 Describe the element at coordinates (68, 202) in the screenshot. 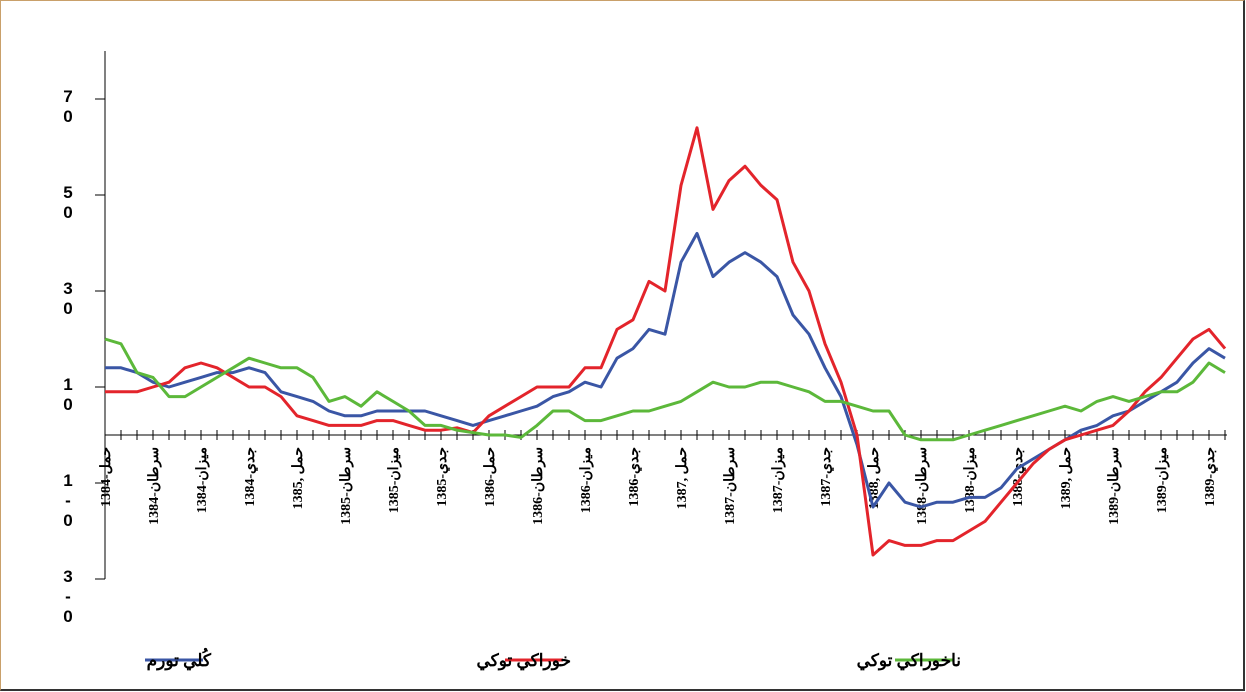

I see `y-tick-label: 50` at that location.